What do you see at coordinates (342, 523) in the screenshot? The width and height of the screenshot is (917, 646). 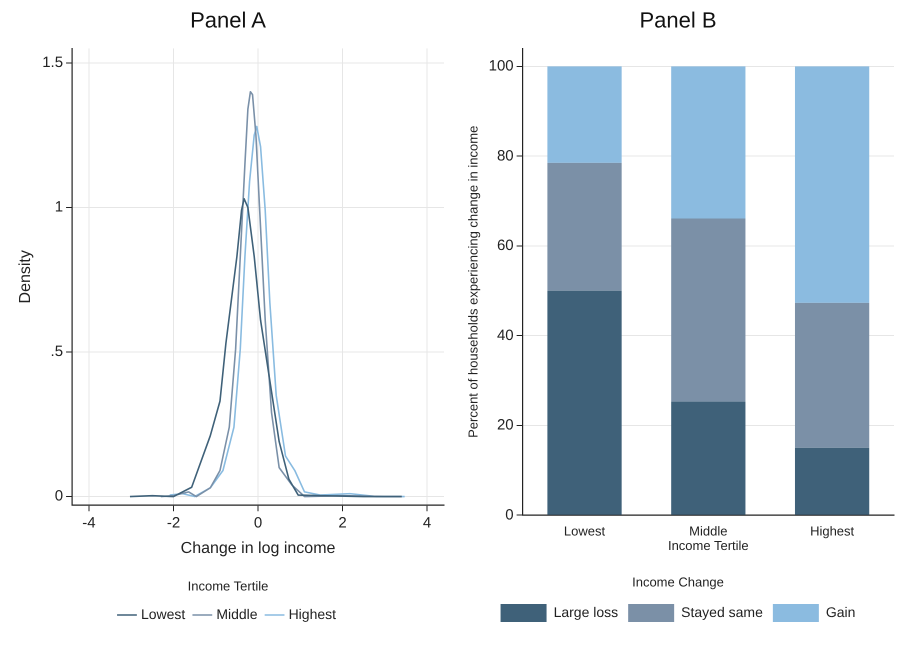 I see `x-tick-label: 2` at bounding box center [342, 523].